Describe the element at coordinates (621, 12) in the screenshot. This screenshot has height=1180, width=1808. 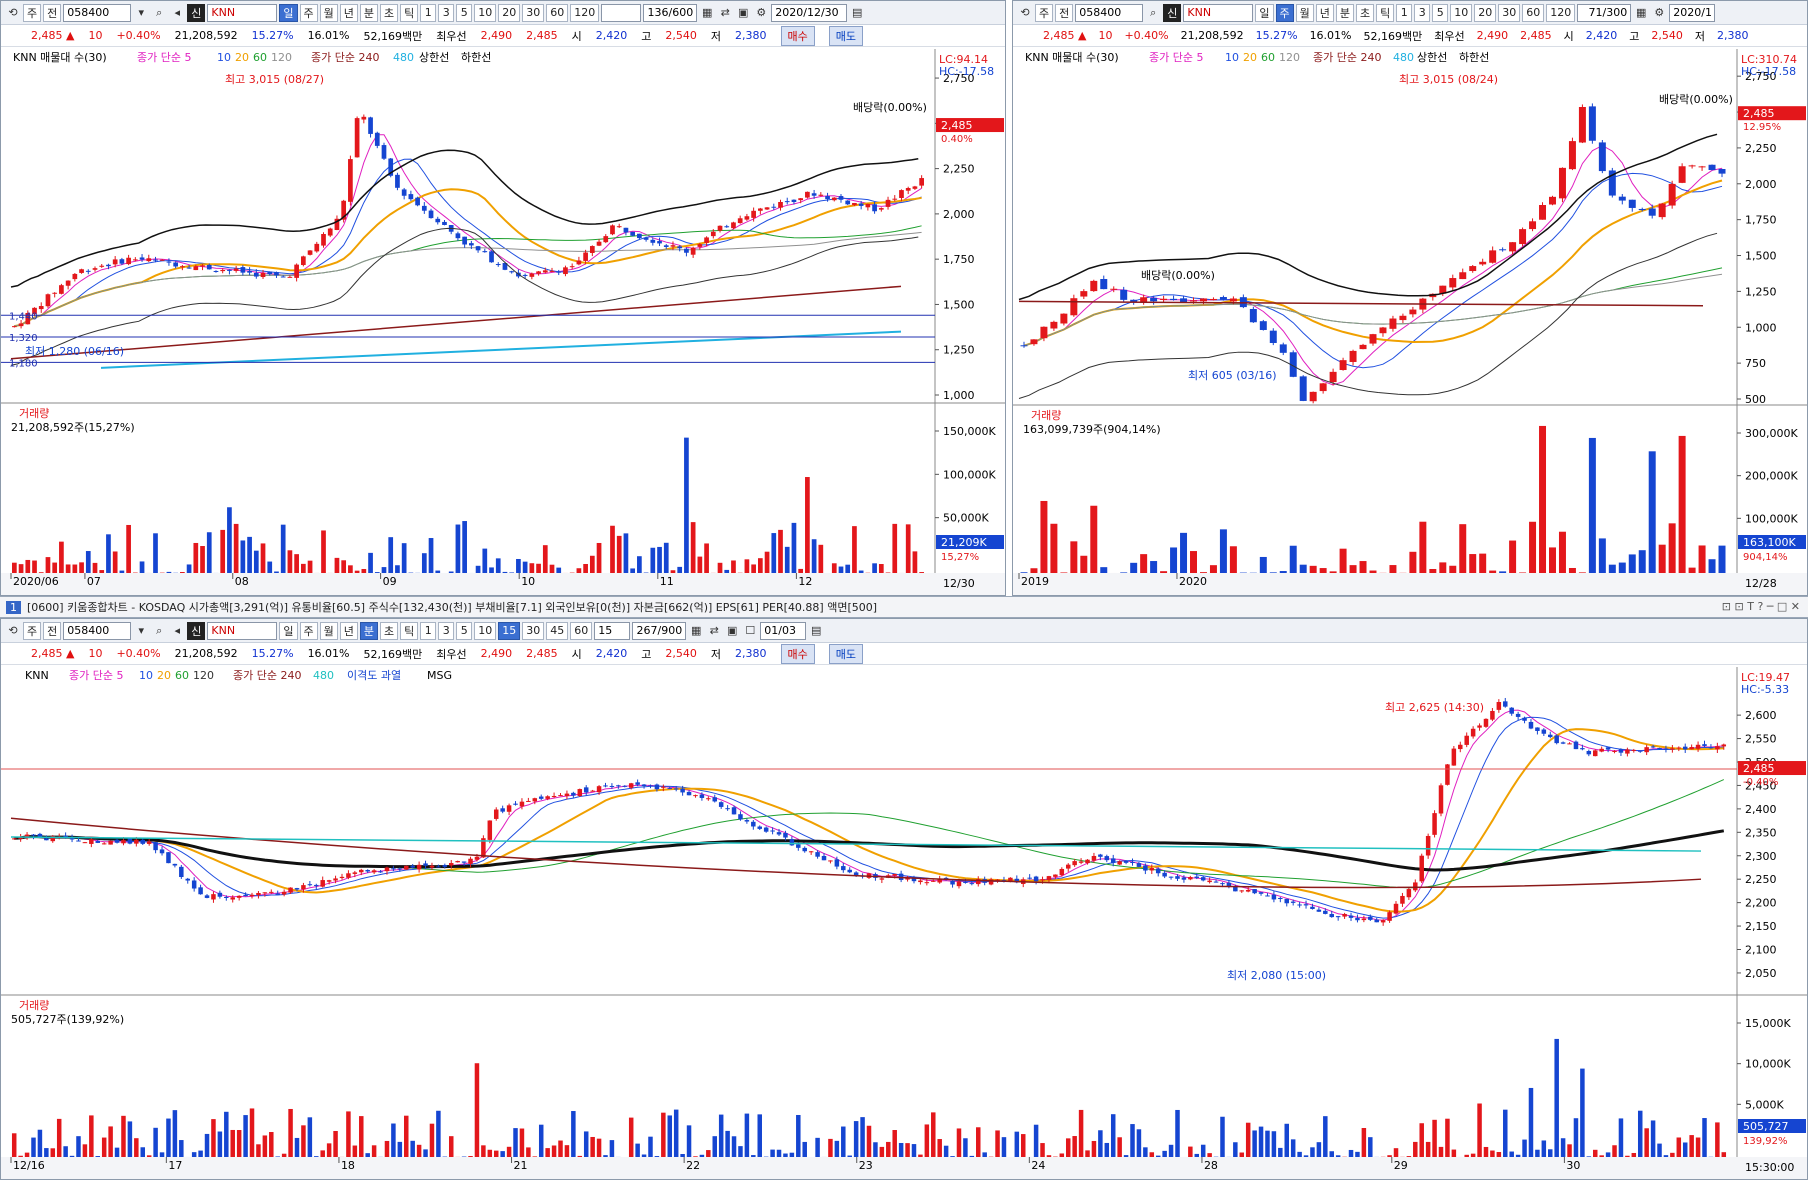
I see `custom-period-input` at that location.